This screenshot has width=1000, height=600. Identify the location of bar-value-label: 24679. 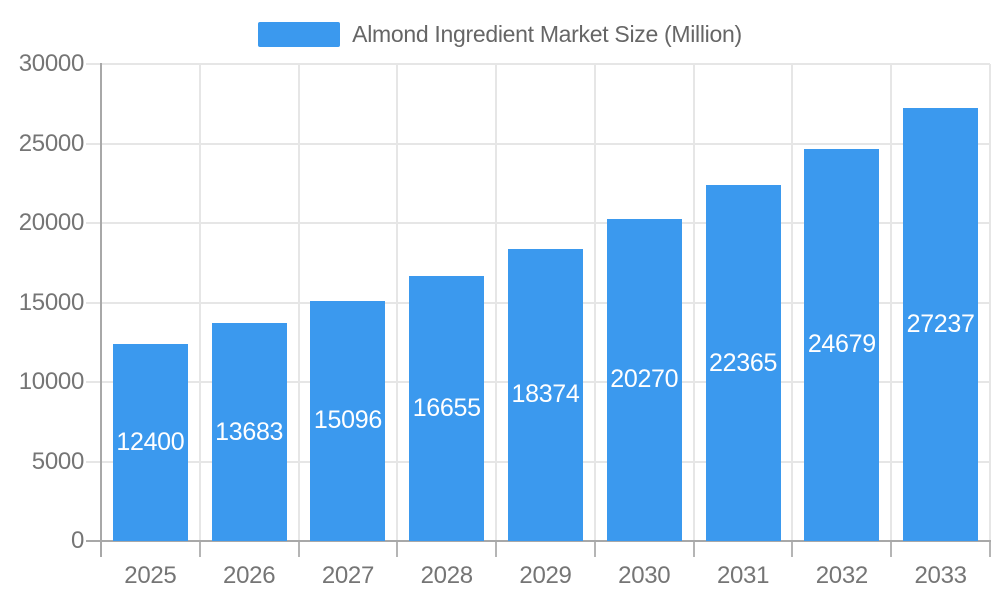
(841, 344).